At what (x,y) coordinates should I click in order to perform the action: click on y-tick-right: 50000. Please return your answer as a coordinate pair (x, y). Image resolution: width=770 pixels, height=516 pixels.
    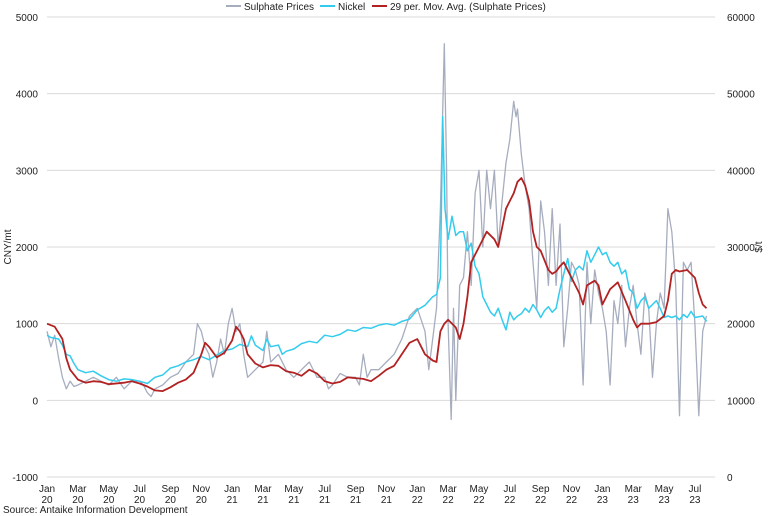
    Looking at the image, I should click on (741, 95).